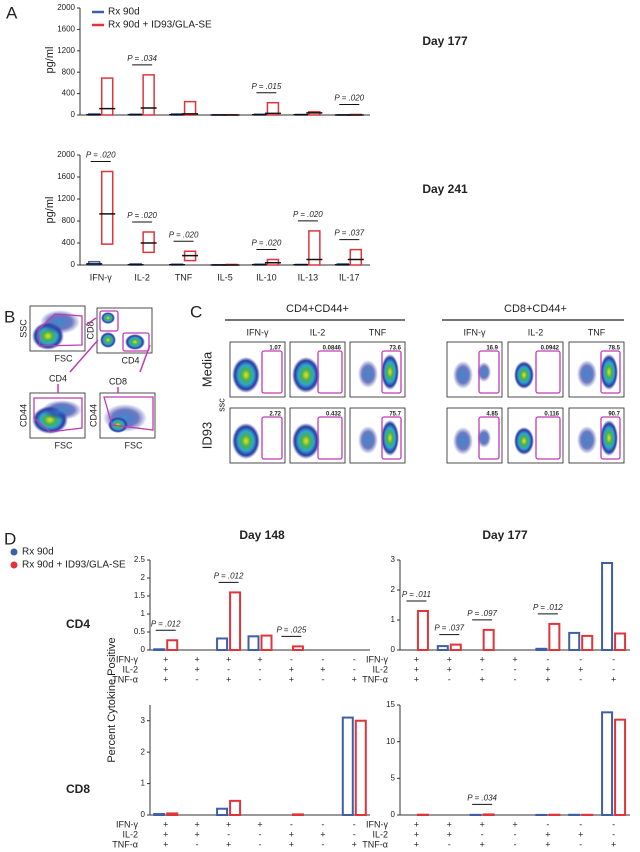 This screenshot has width=640, height=852. Describe the element at coordinates (380, 669) in the screenshot. I see `category-row-label: IL-2` at that location.